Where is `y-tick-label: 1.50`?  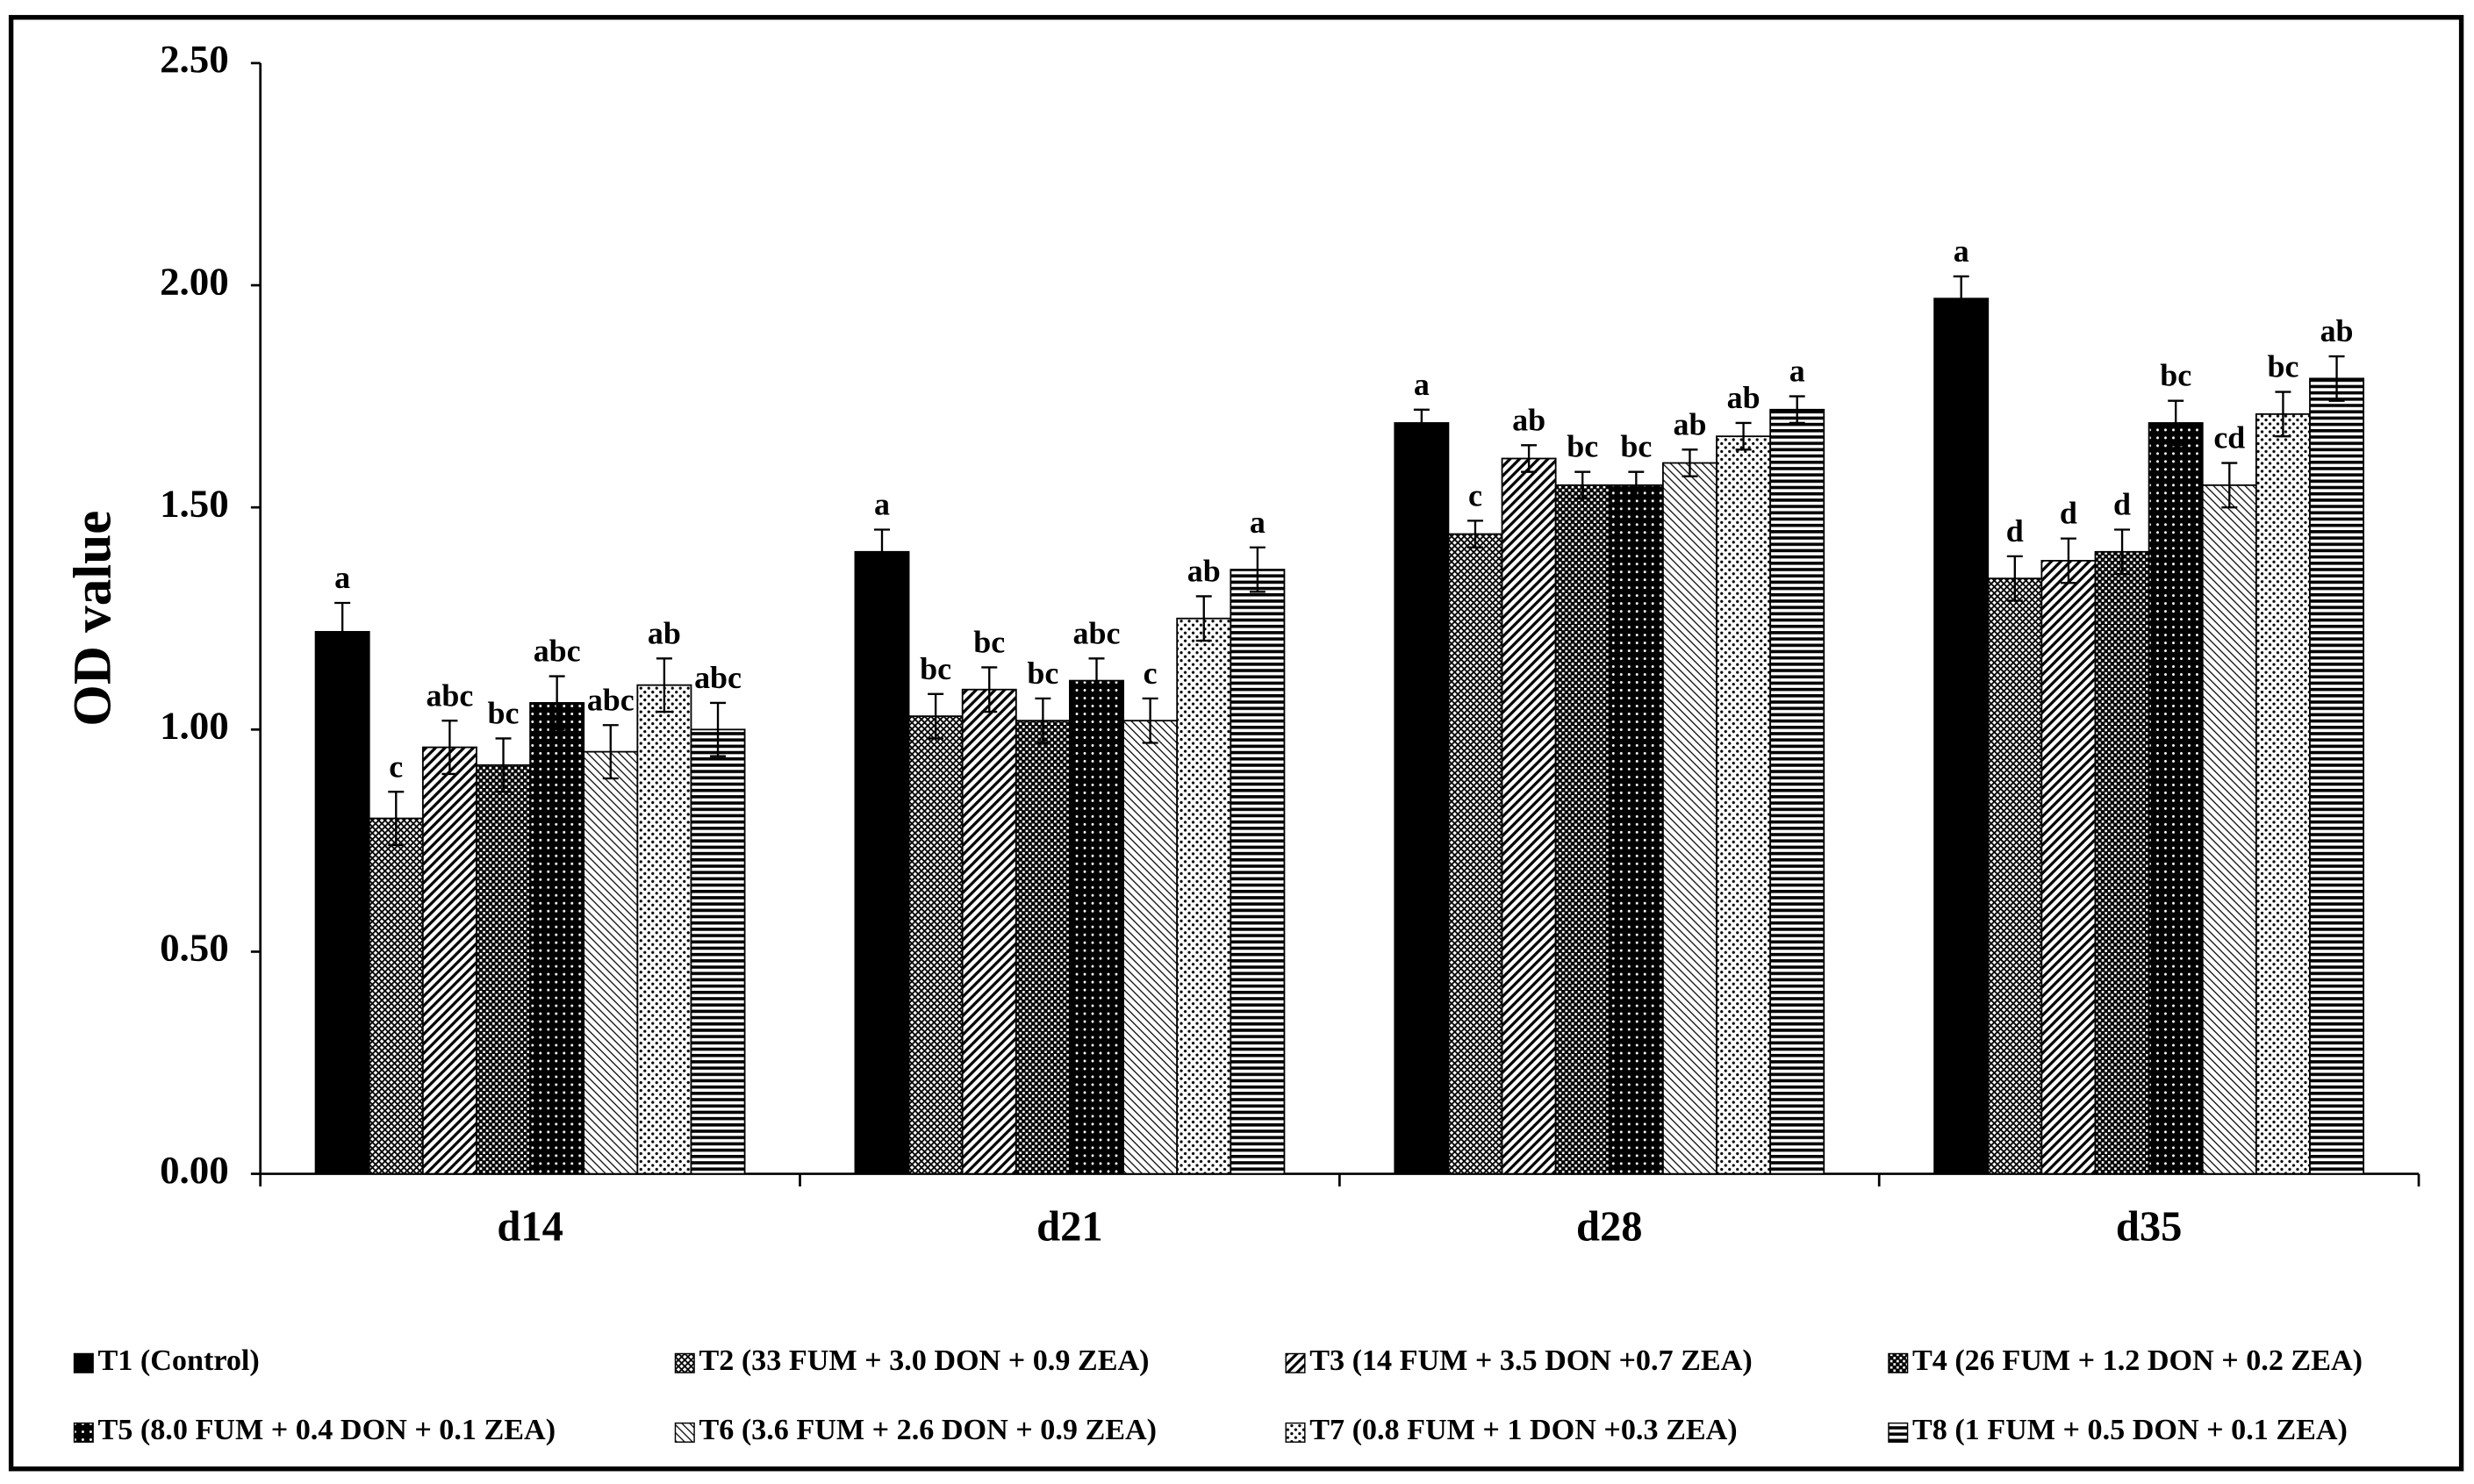 y-tick-label: 1.50 is located at coordinates (194, 503).